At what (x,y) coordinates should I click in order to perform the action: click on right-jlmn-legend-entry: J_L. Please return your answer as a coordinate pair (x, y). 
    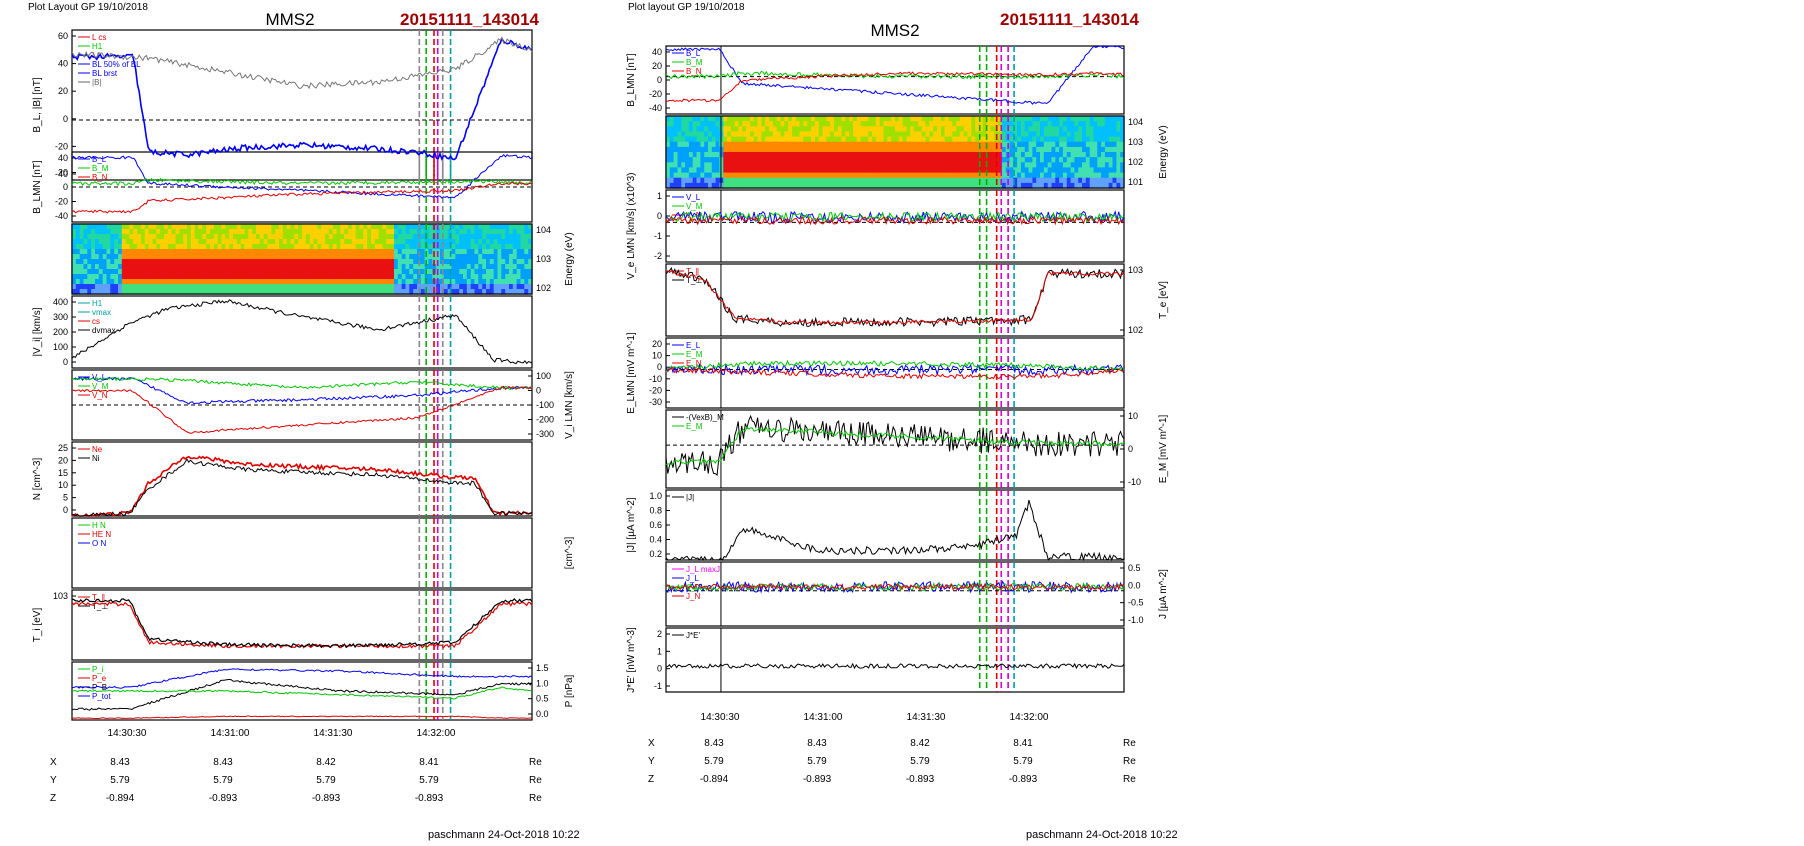
    Looking at the image, I should click on (692, 578).